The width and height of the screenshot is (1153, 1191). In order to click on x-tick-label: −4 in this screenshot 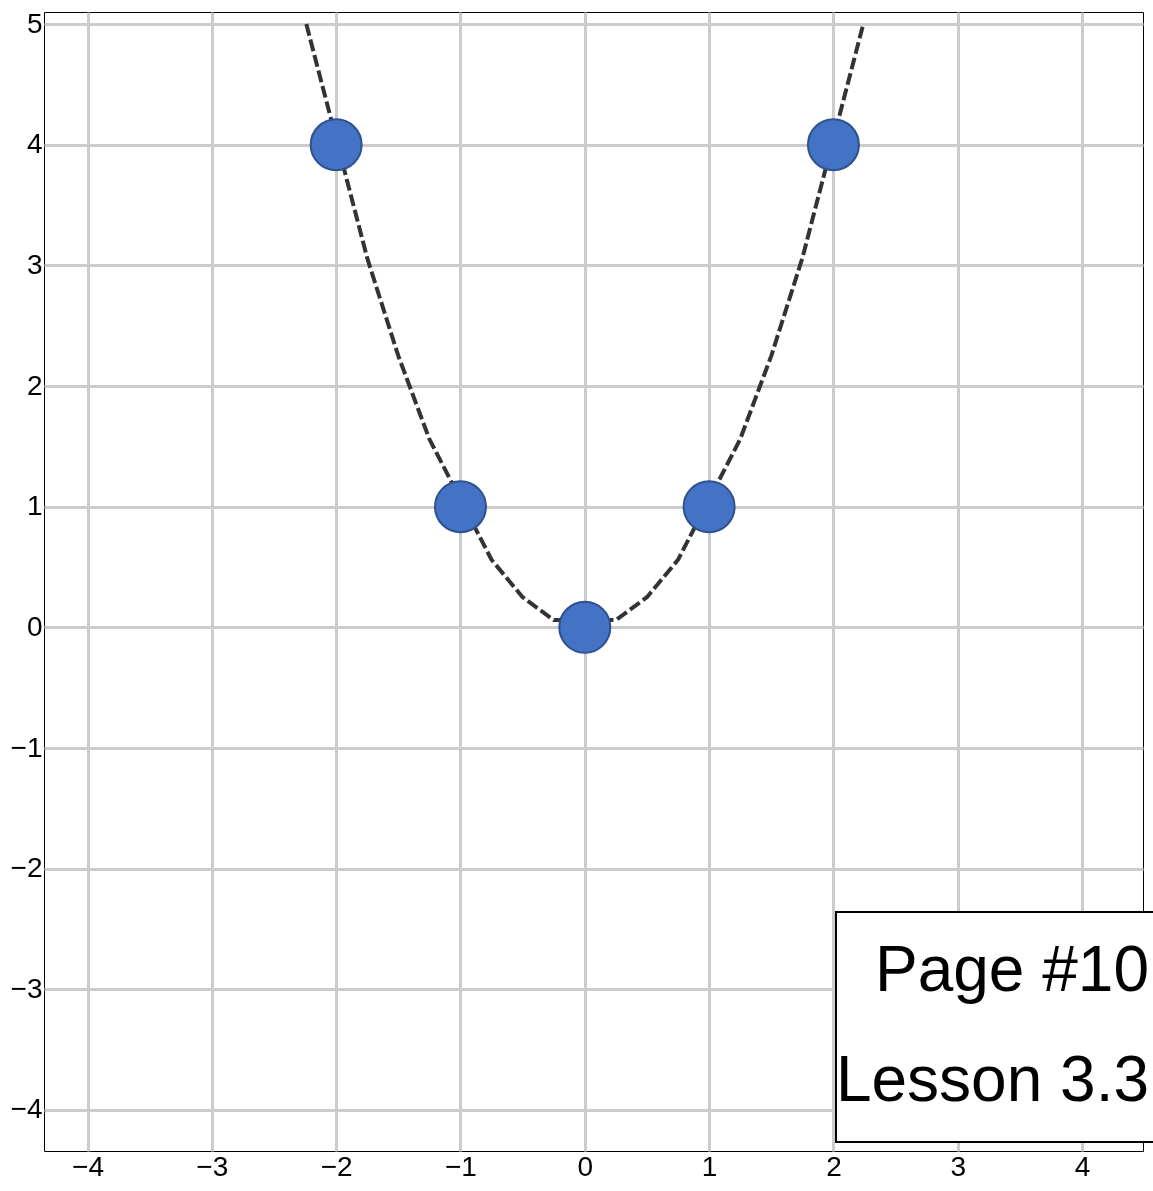, I will do `click(88, 1166)`.